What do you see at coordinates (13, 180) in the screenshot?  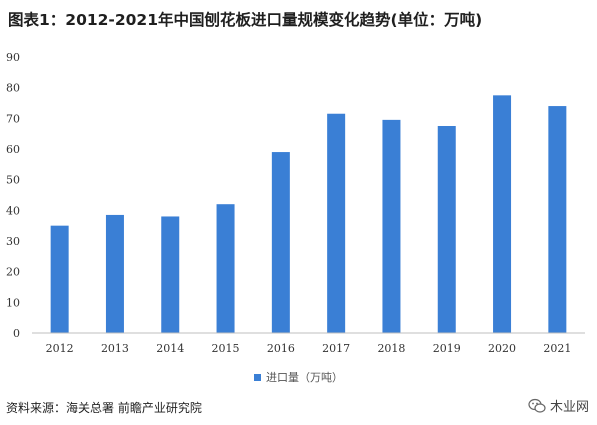 I see `y-tick-label: 50` at bounding box center [13, 180].